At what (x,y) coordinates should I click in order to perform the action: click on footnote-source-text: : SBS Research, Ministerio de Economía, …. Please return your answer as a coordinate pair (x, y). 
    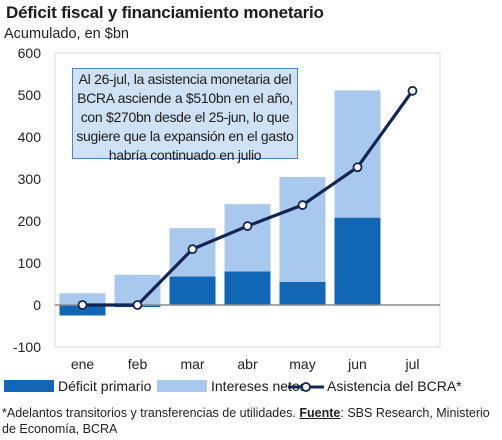
    Looking at the image, I should click on (246, 421).